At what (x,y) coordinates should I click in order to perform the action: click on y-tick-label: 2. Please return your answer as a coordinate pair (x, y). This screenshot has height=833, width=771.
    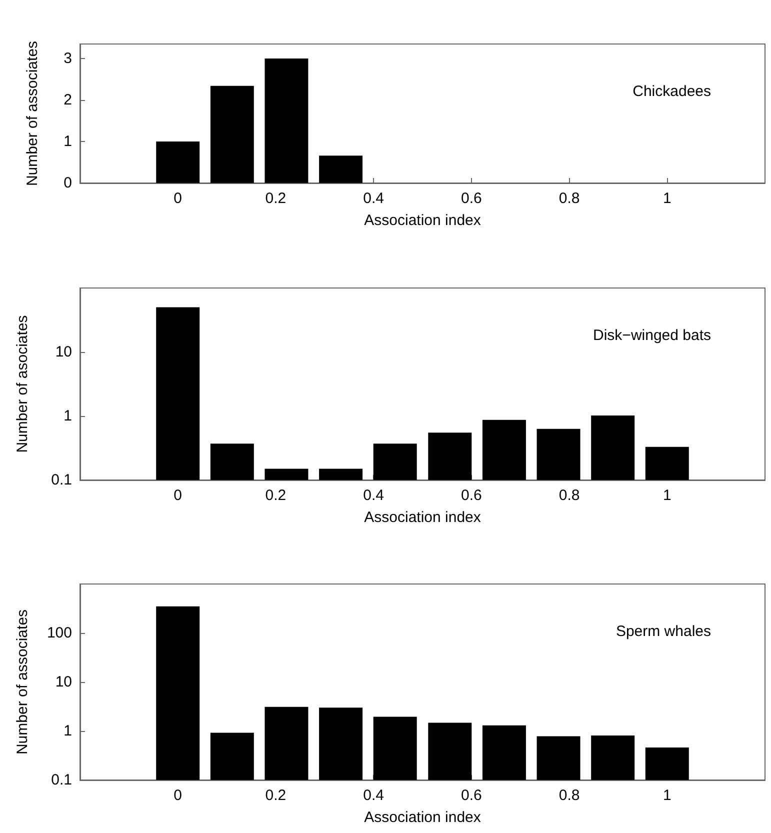
    Looking at the image, I should click on (68, 100).